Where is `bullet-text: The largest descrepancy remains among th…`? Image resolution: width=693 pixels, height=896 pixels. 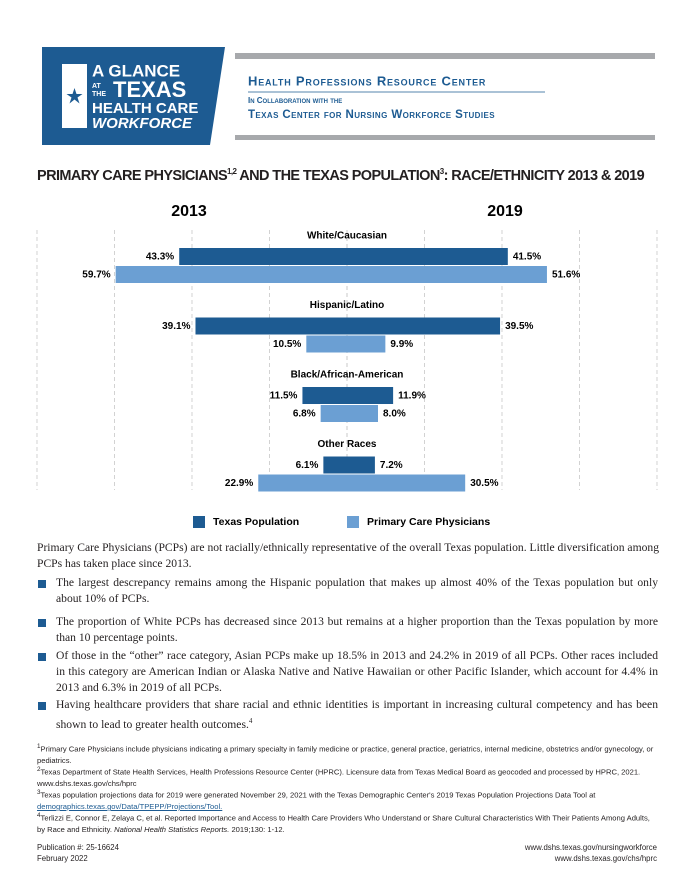
bullet-text: The largest descrepancy remains among th… is located at coordinates (357, 590).